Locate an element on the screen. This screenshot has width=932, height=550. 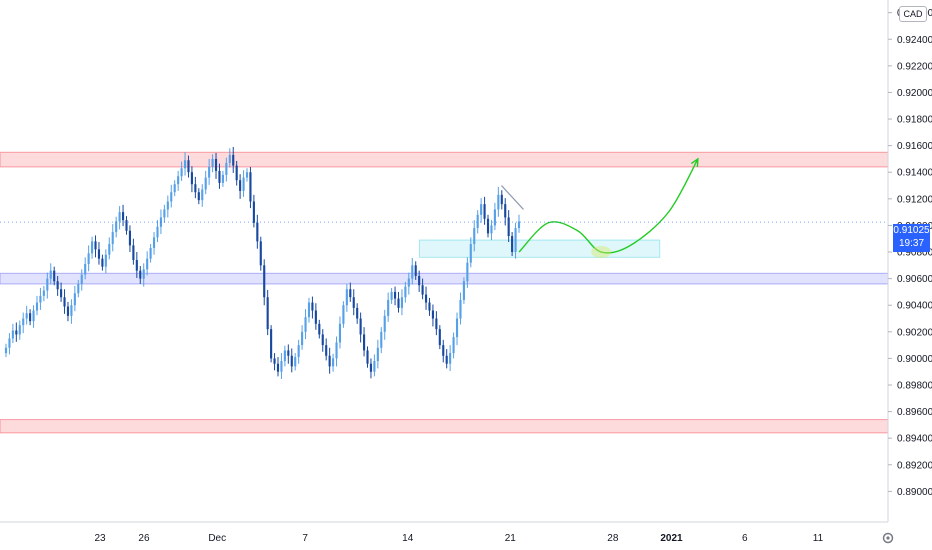
y-tick-label: 0.90800 is located at coordinates (914, 253).